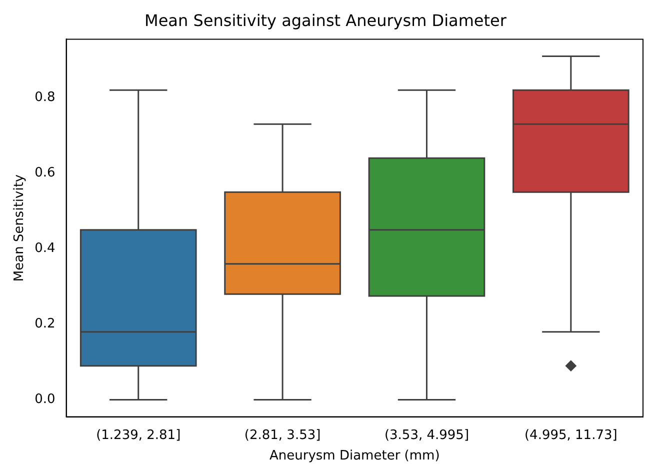  What do you see at coordinates (45, 98) in the screenshot?
I see `y-tick-label: 0.8` at bounding box center [45, 98].